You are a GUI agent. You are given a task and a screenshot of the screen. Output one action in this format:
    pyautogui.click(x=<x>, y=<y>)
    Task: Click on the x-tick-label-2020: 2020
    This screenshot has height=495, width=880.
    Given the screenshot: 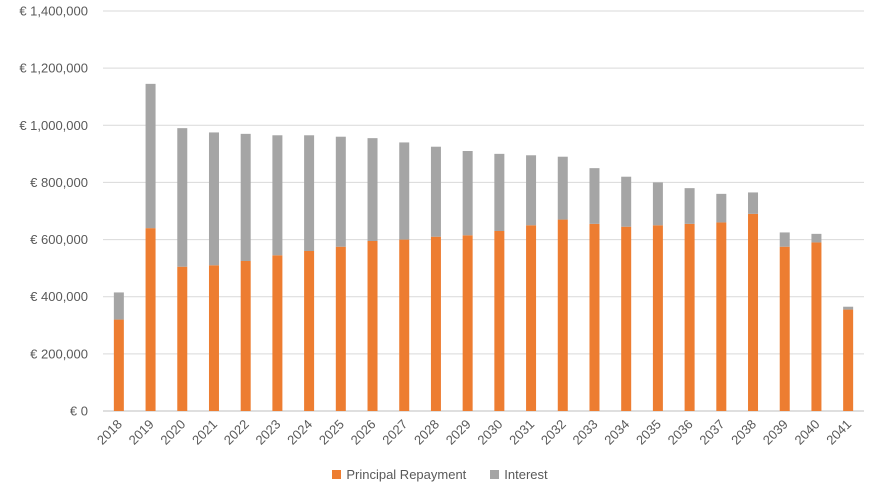 What is the action you would take?
    pyautogui.click(x=172, y=432)
    